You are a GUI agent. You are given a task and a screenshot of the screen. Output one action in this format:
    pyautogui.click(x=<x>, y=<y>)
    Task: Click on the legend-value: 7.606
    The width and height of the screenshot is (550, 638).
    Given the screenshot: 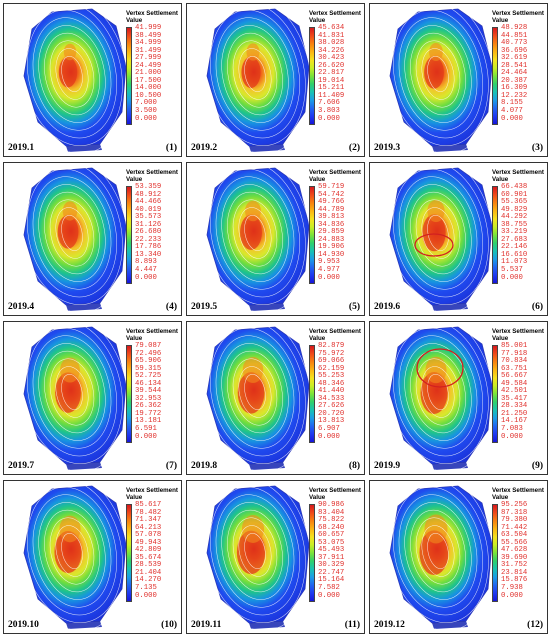 What is the action you would take?
    pyautogui.click(x=329, y=103)
    